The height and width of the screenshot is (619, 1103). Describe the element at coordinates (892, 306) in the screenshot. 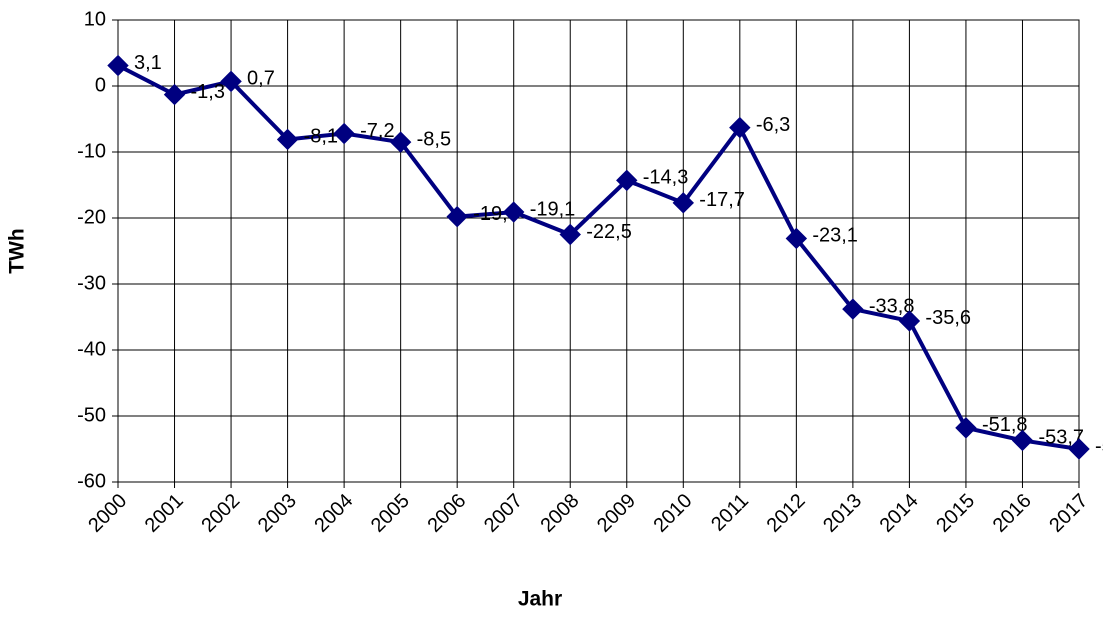

I see `data-label: -33,8` at that location.